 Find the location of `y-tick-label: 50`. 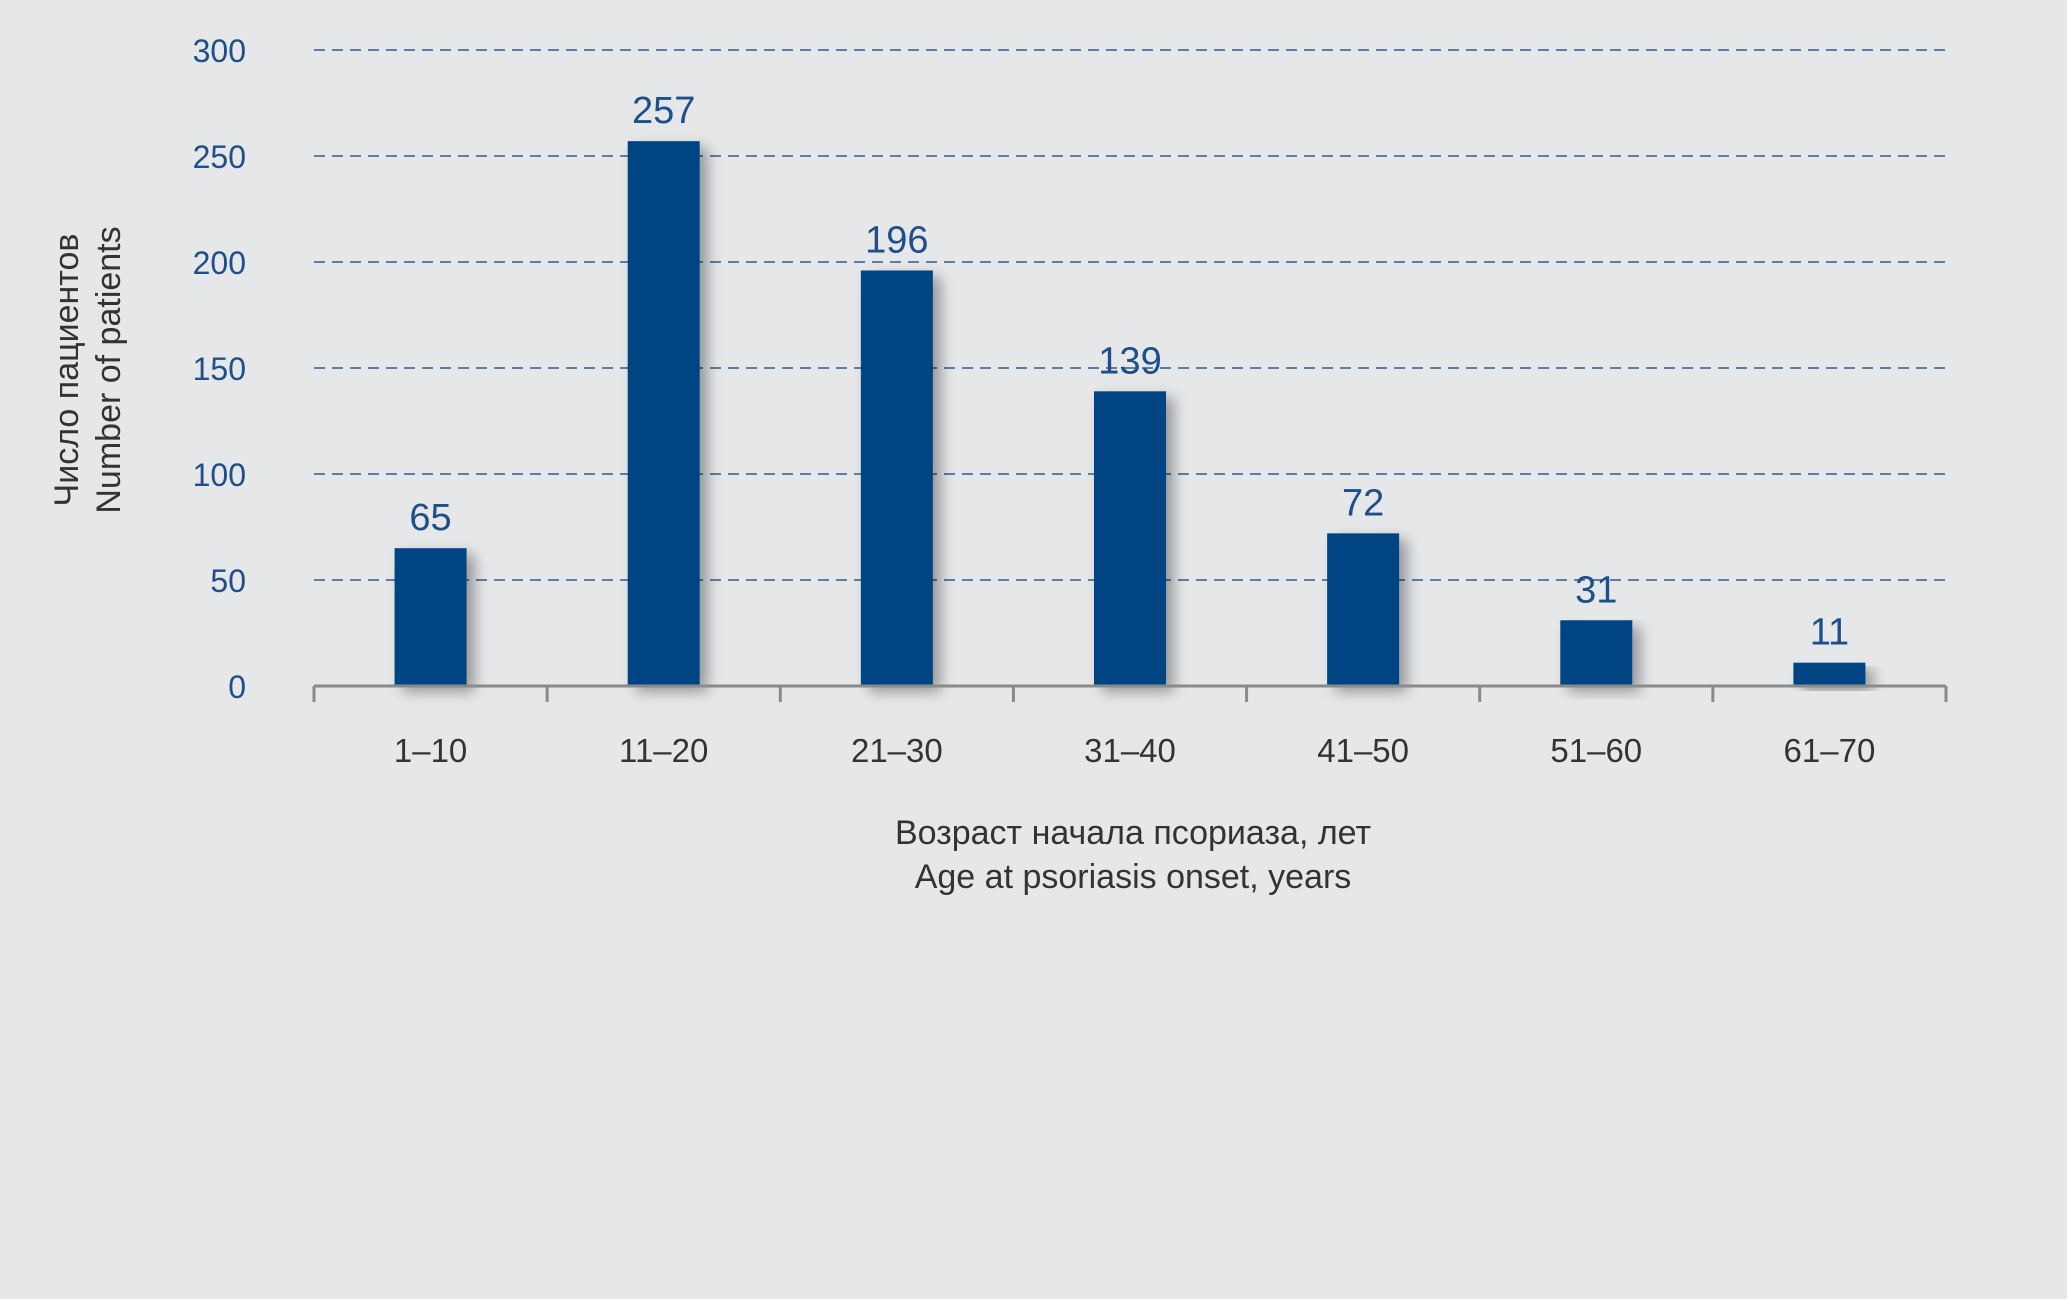

y-tick-label: 50 is located at coordinates (228, 581).